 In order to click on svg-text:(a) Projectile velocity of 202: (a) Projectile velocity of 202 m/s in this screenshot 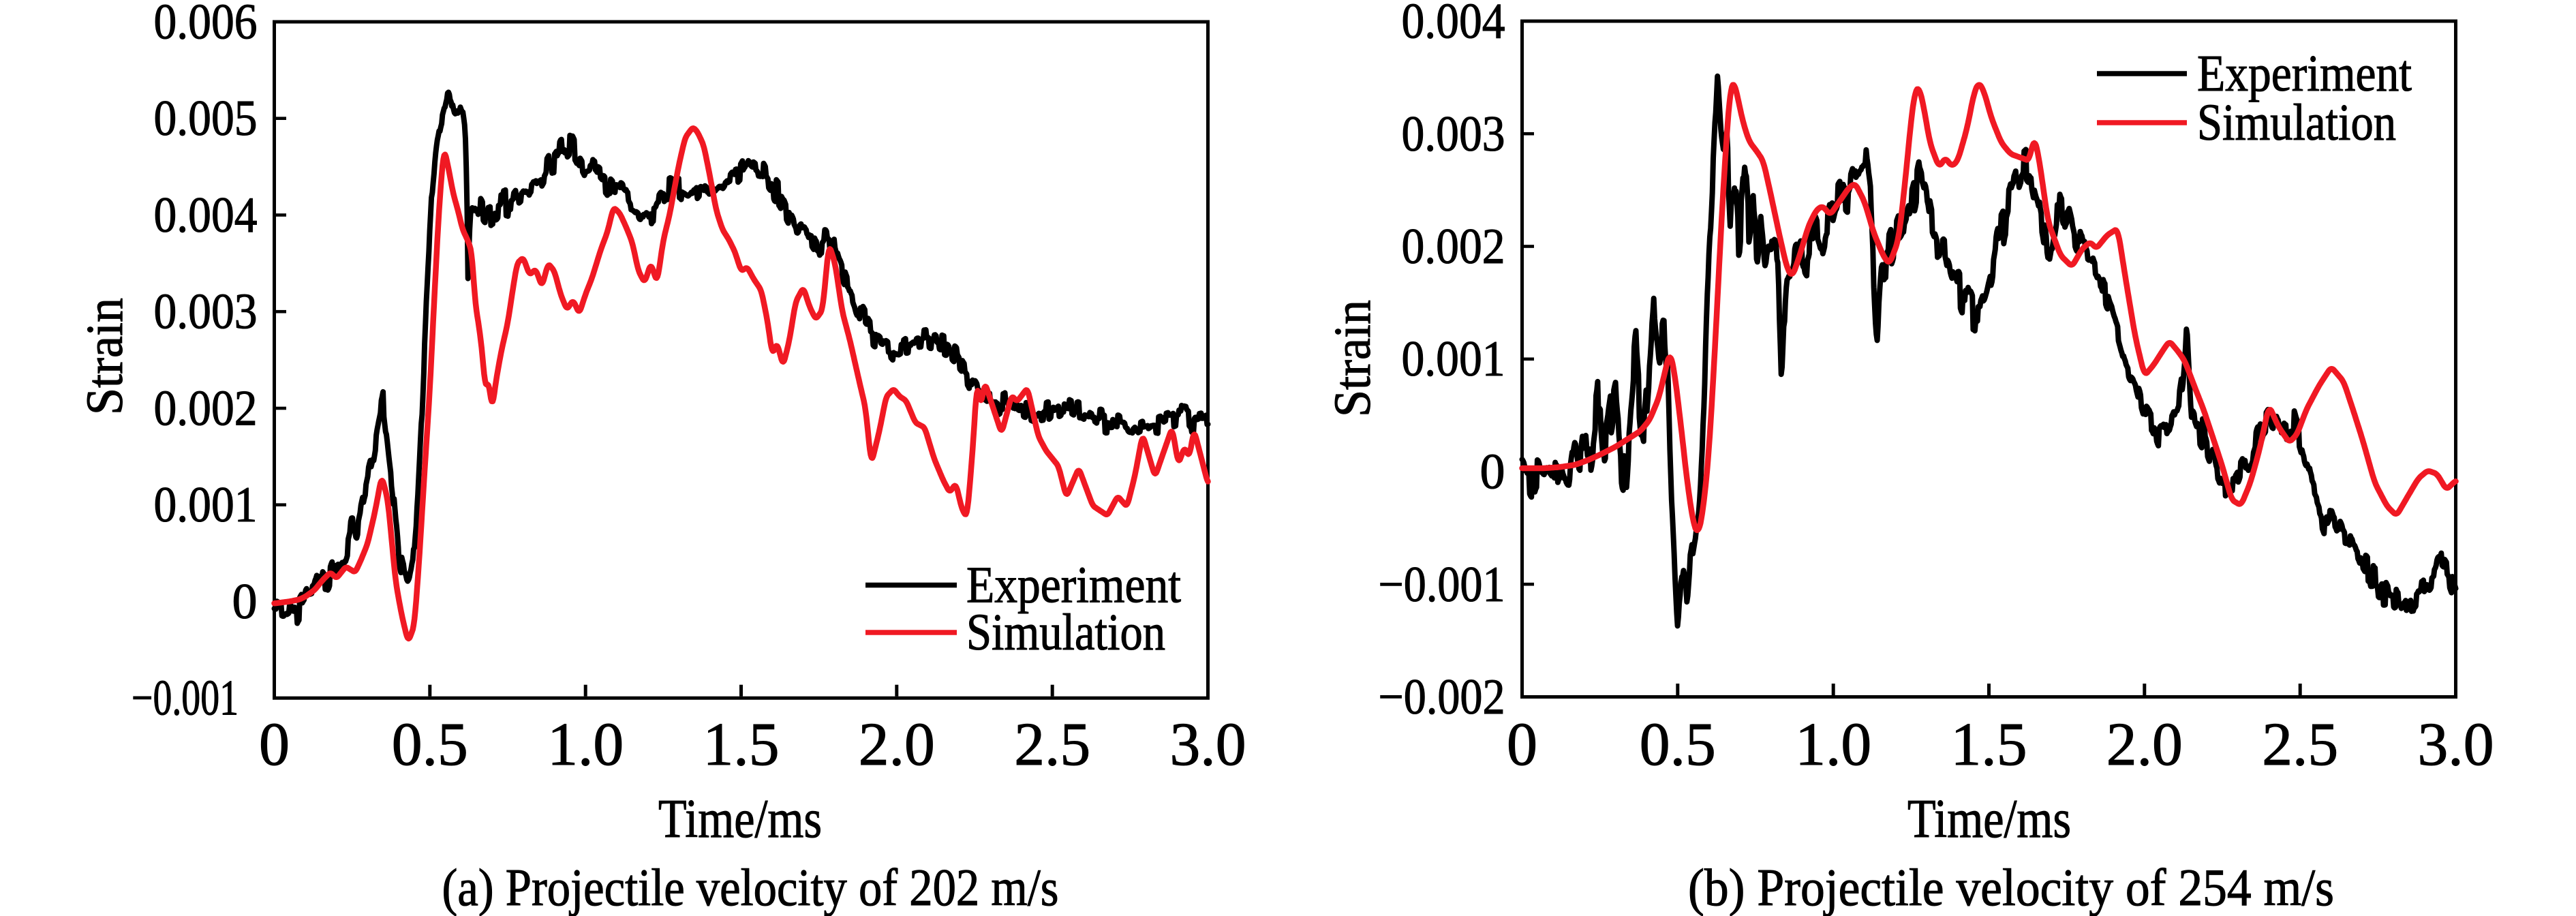, I will do `click(750, 887)`.